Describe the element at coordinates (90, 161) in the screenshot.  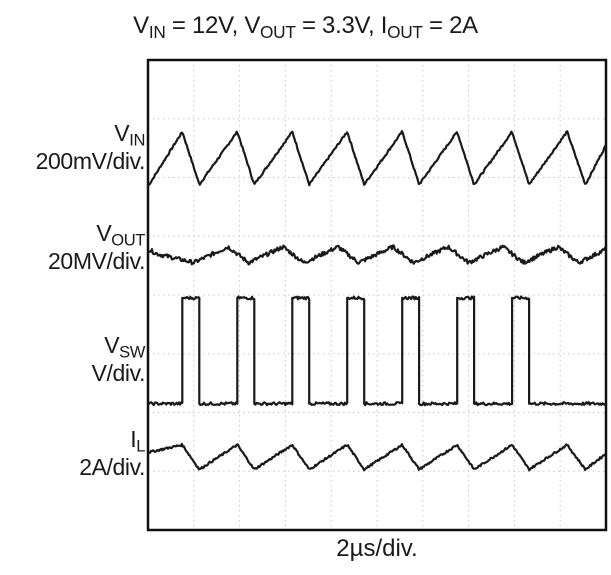
I see `channel-scale: 200mV/div.` at that location.